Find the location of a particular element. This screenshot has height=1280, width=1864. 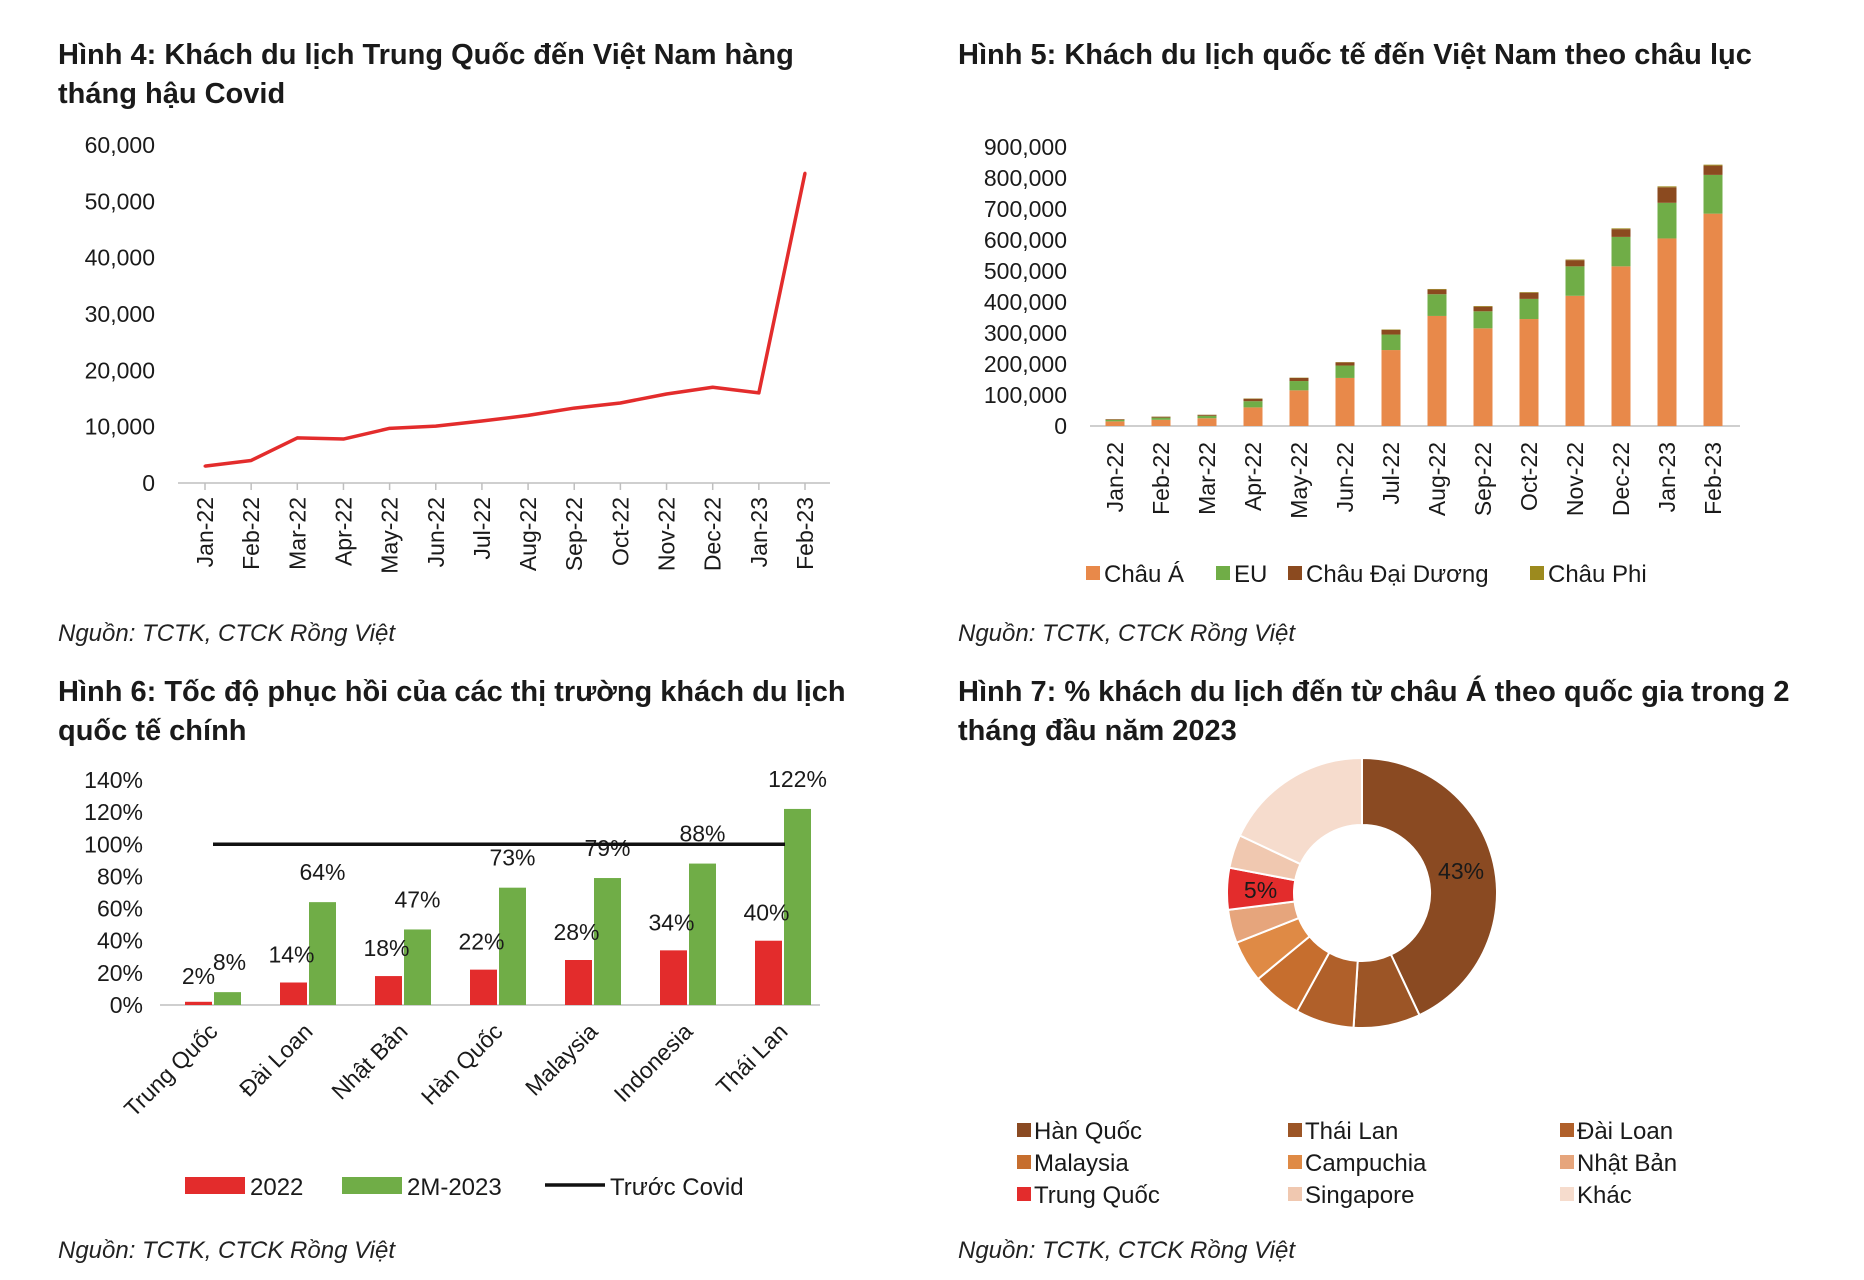

legend-label: Châu Phi is located at coordinates (1597, 574).